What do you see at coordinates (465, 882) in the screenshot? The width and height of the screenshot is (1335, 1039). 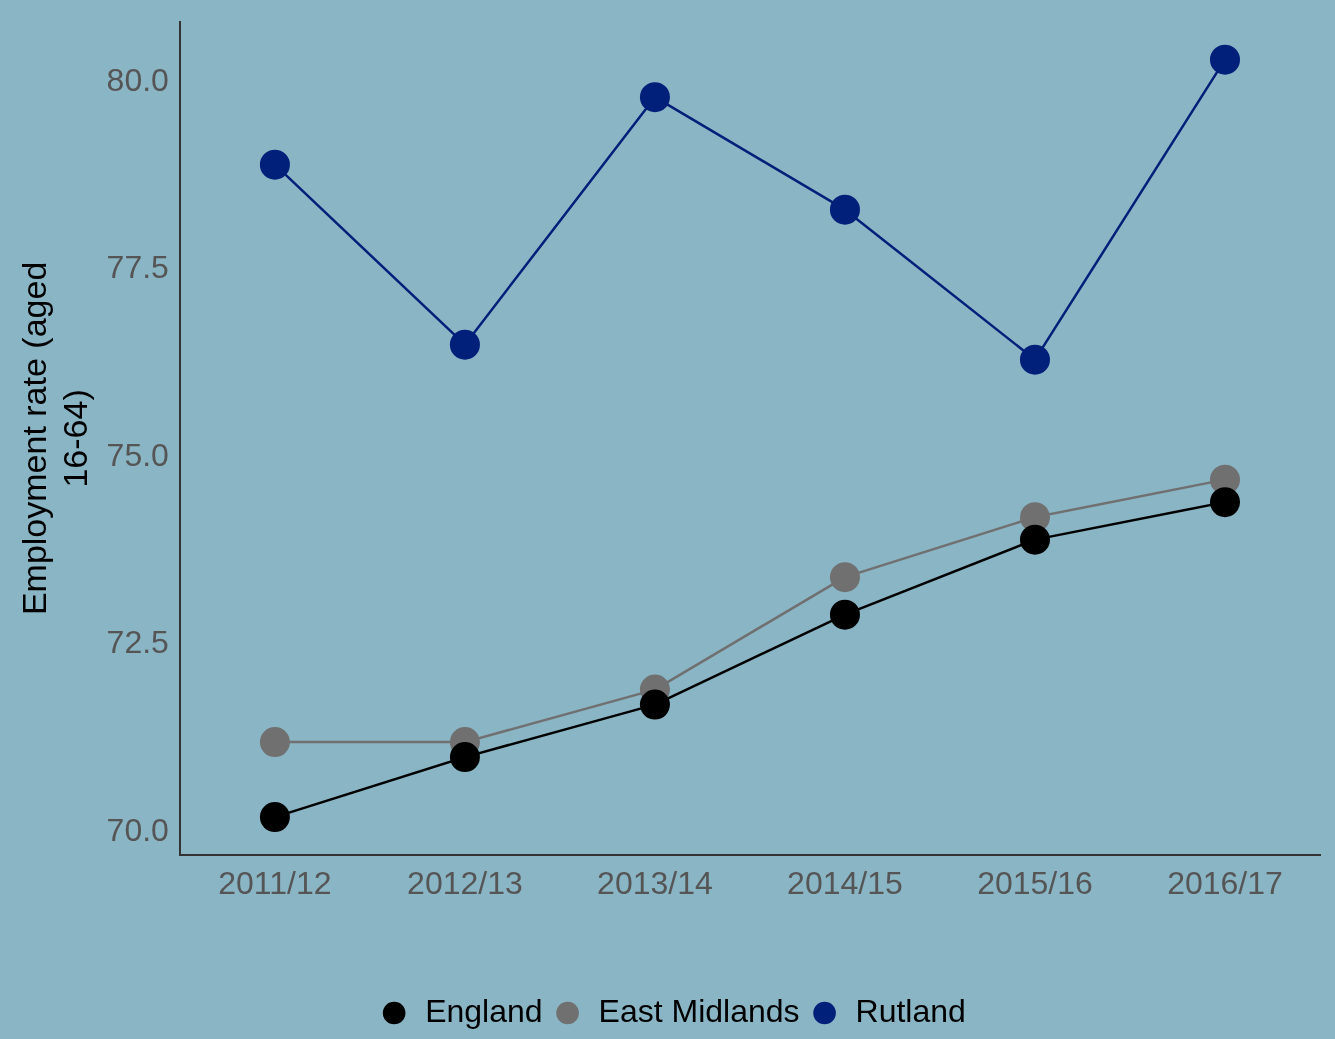 I see `x-tick-label: 2012/13` at bounding box center [465, 882].